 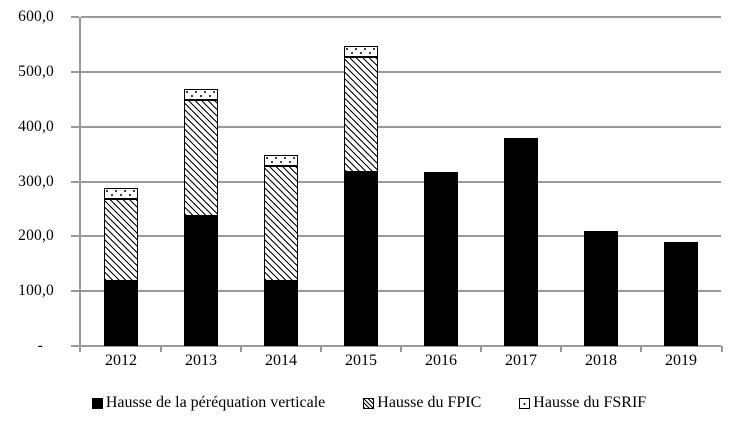 I want to click on x-axis-tick-label: 2019, so click(x=681, y=360).